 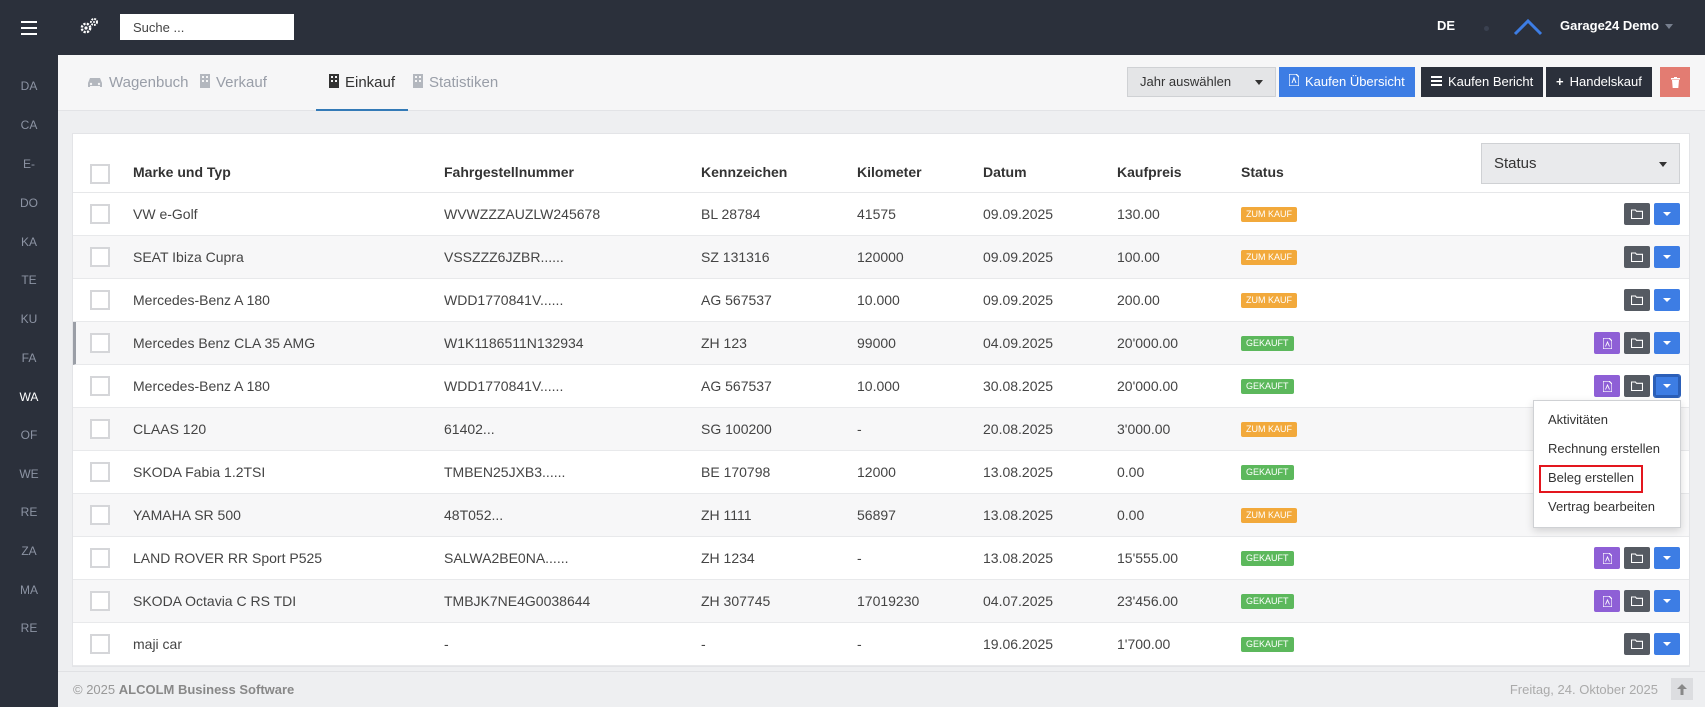 I want to click on building-icon, so click(x=334, y=84).